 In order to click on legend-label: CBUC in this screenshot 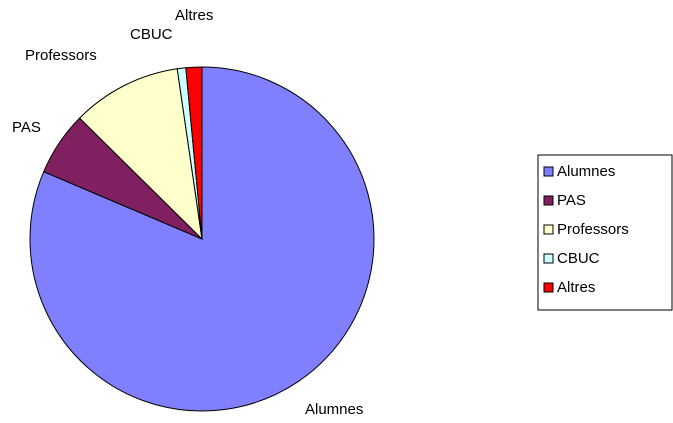, I will do `click(578, 258)`.